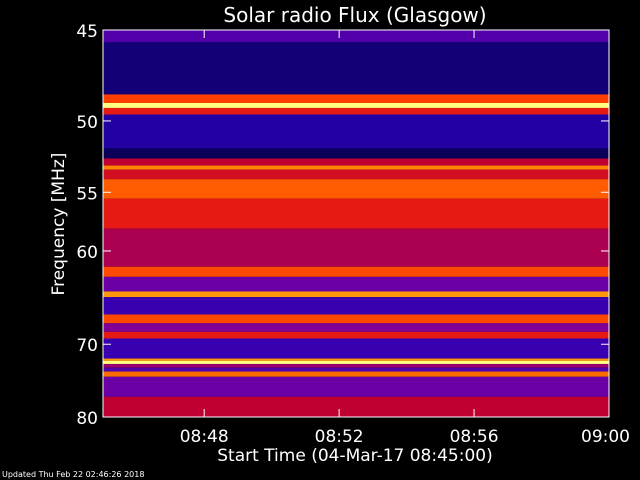 This screenshot has width=640, height=480. I want to click on chart-title: Solar radio Flux (Glasgow), so click(354, 15).